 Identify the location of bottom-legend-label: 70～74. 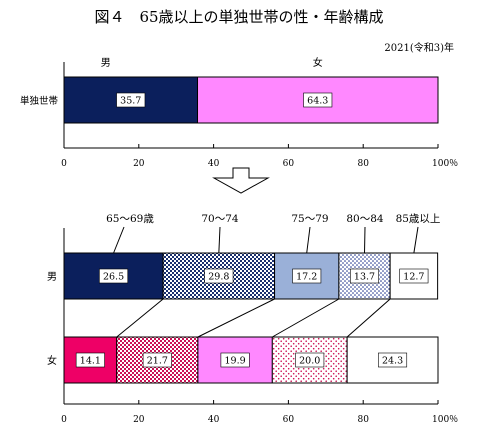
(220, 219).